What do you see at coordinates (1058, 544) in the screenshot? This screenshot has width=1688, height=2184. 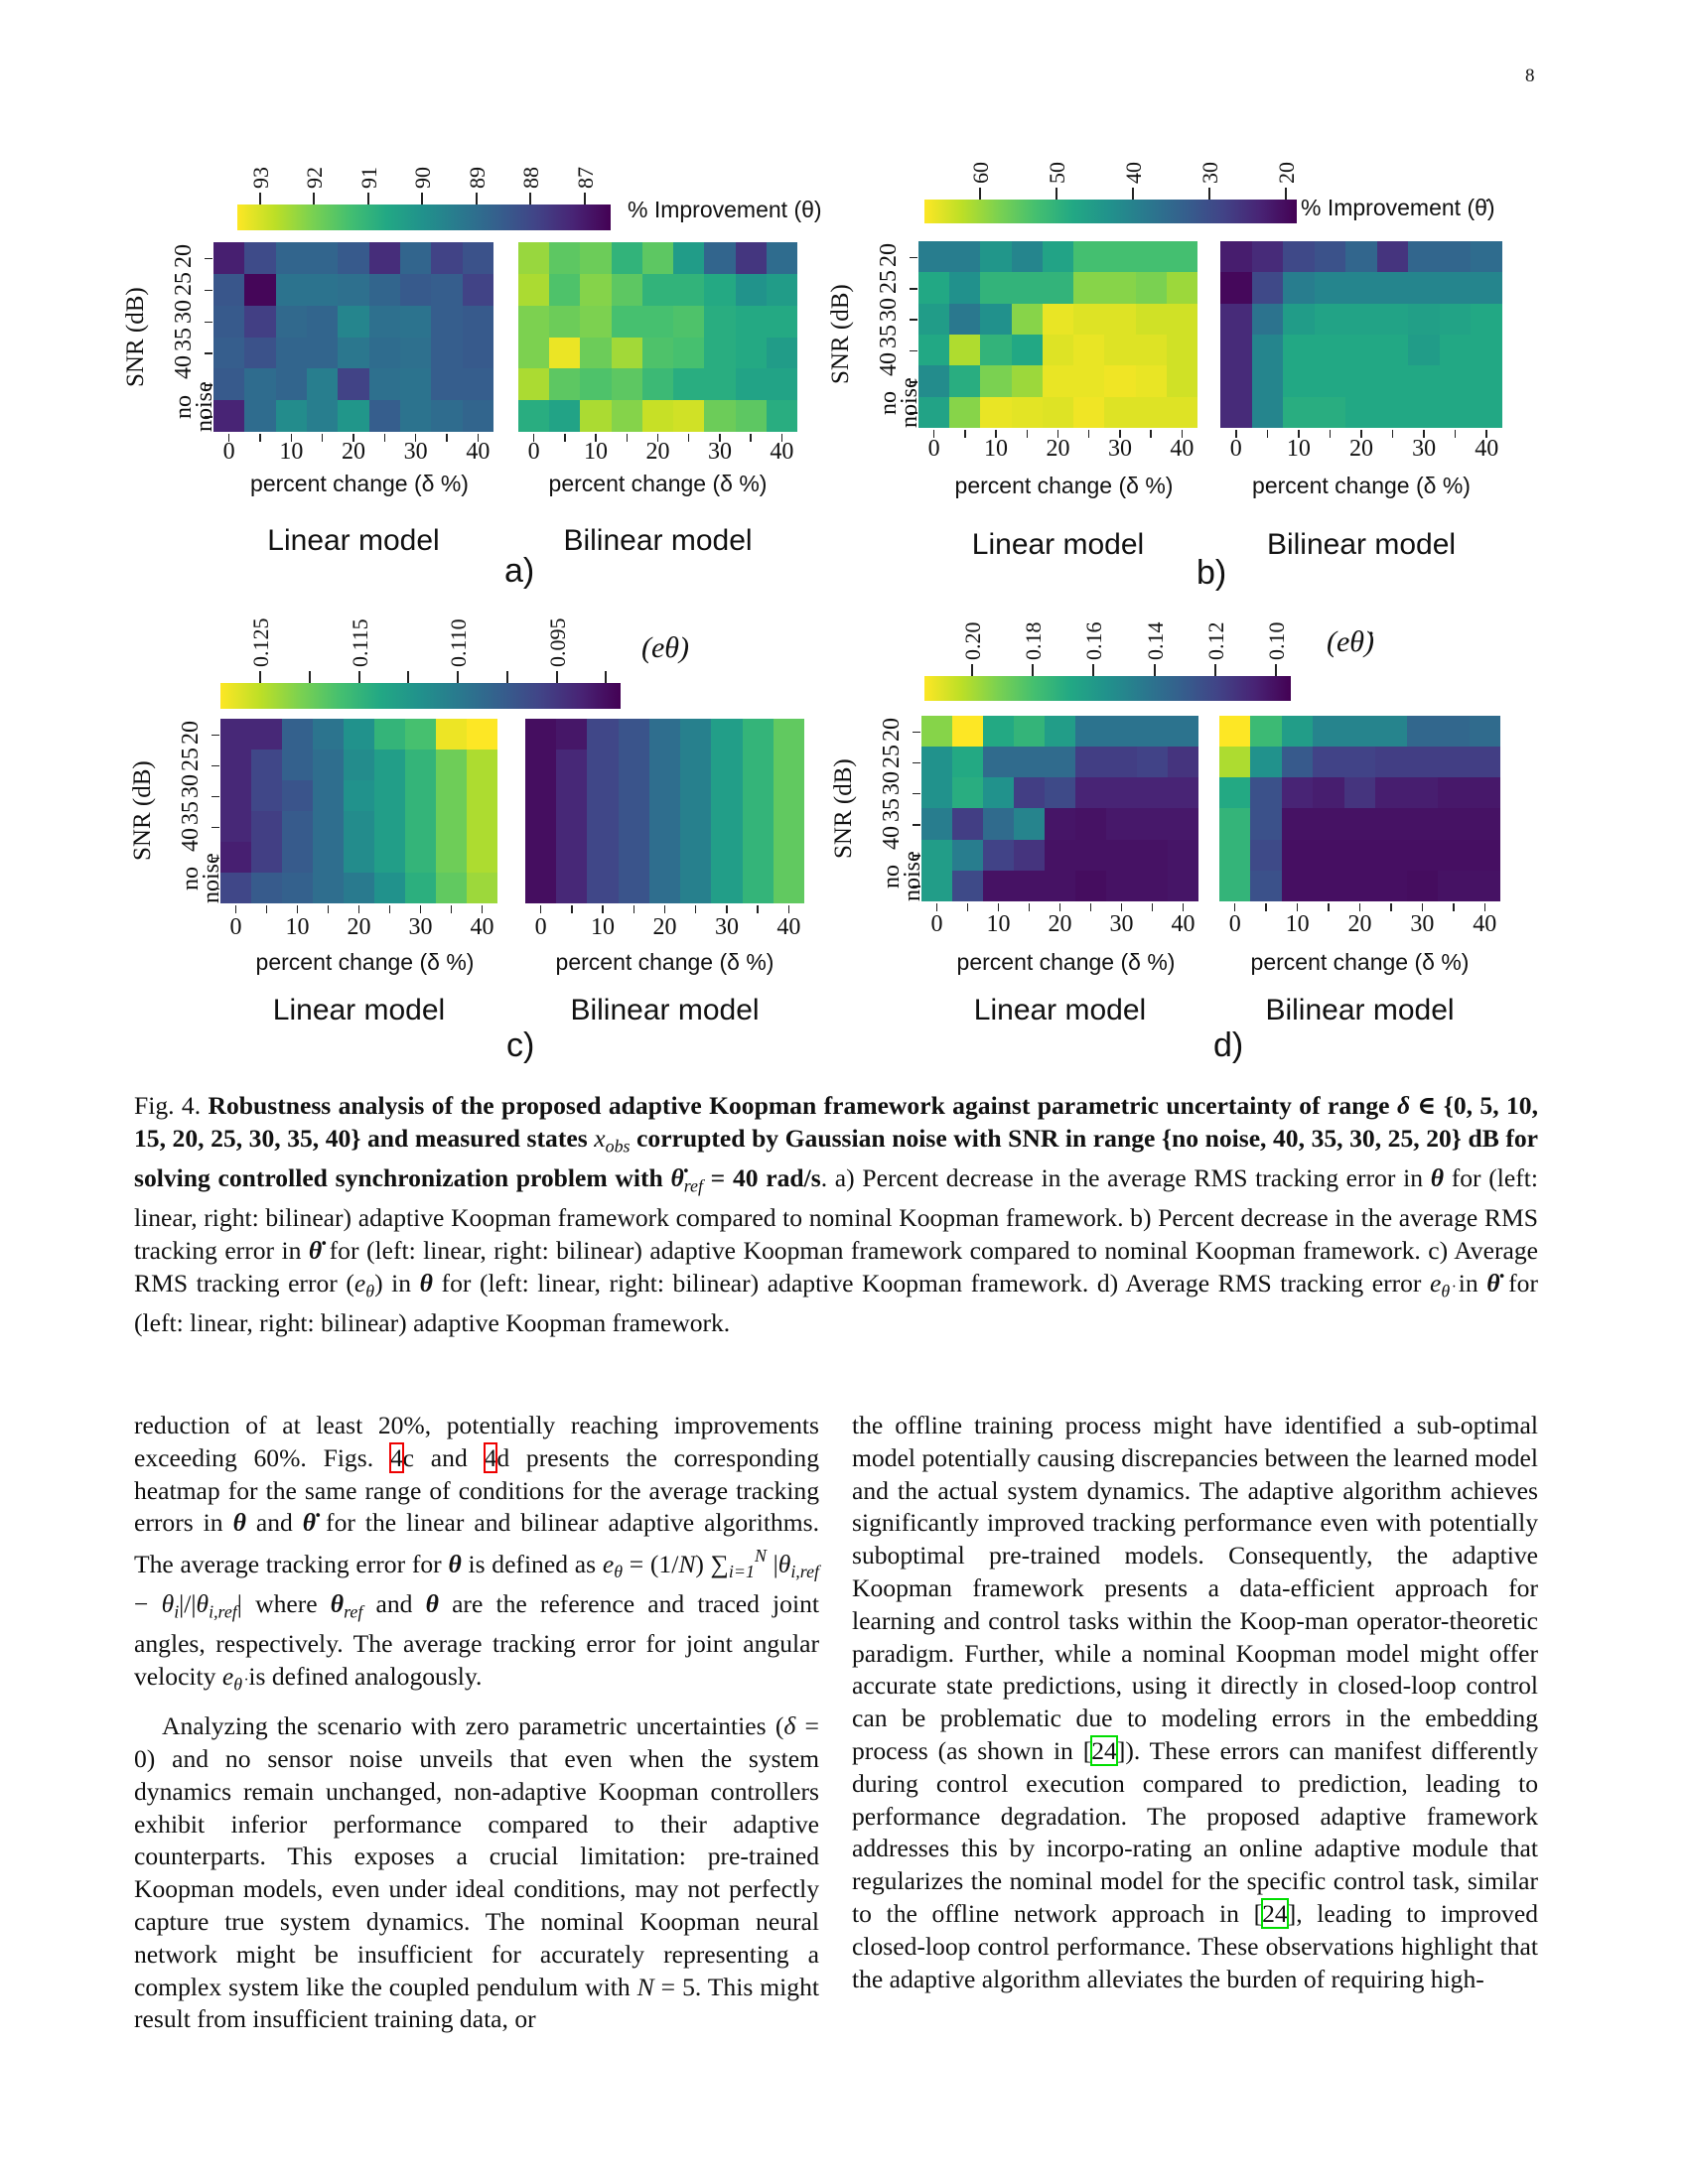 I see `subplot-title: Linear model` at bounding box center [1058, 544].